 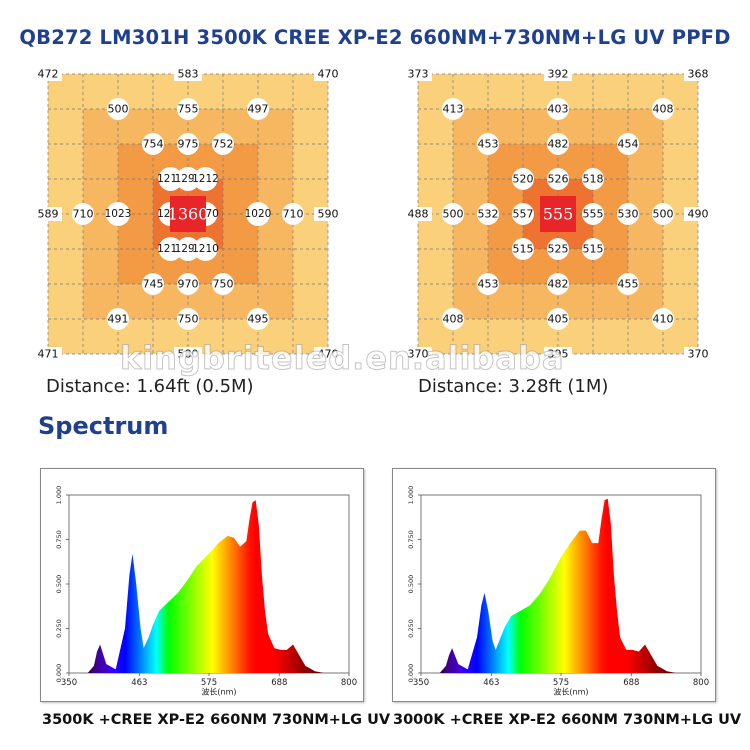 I want to click on ppfd-value: 405, so click(x=558, y=319).